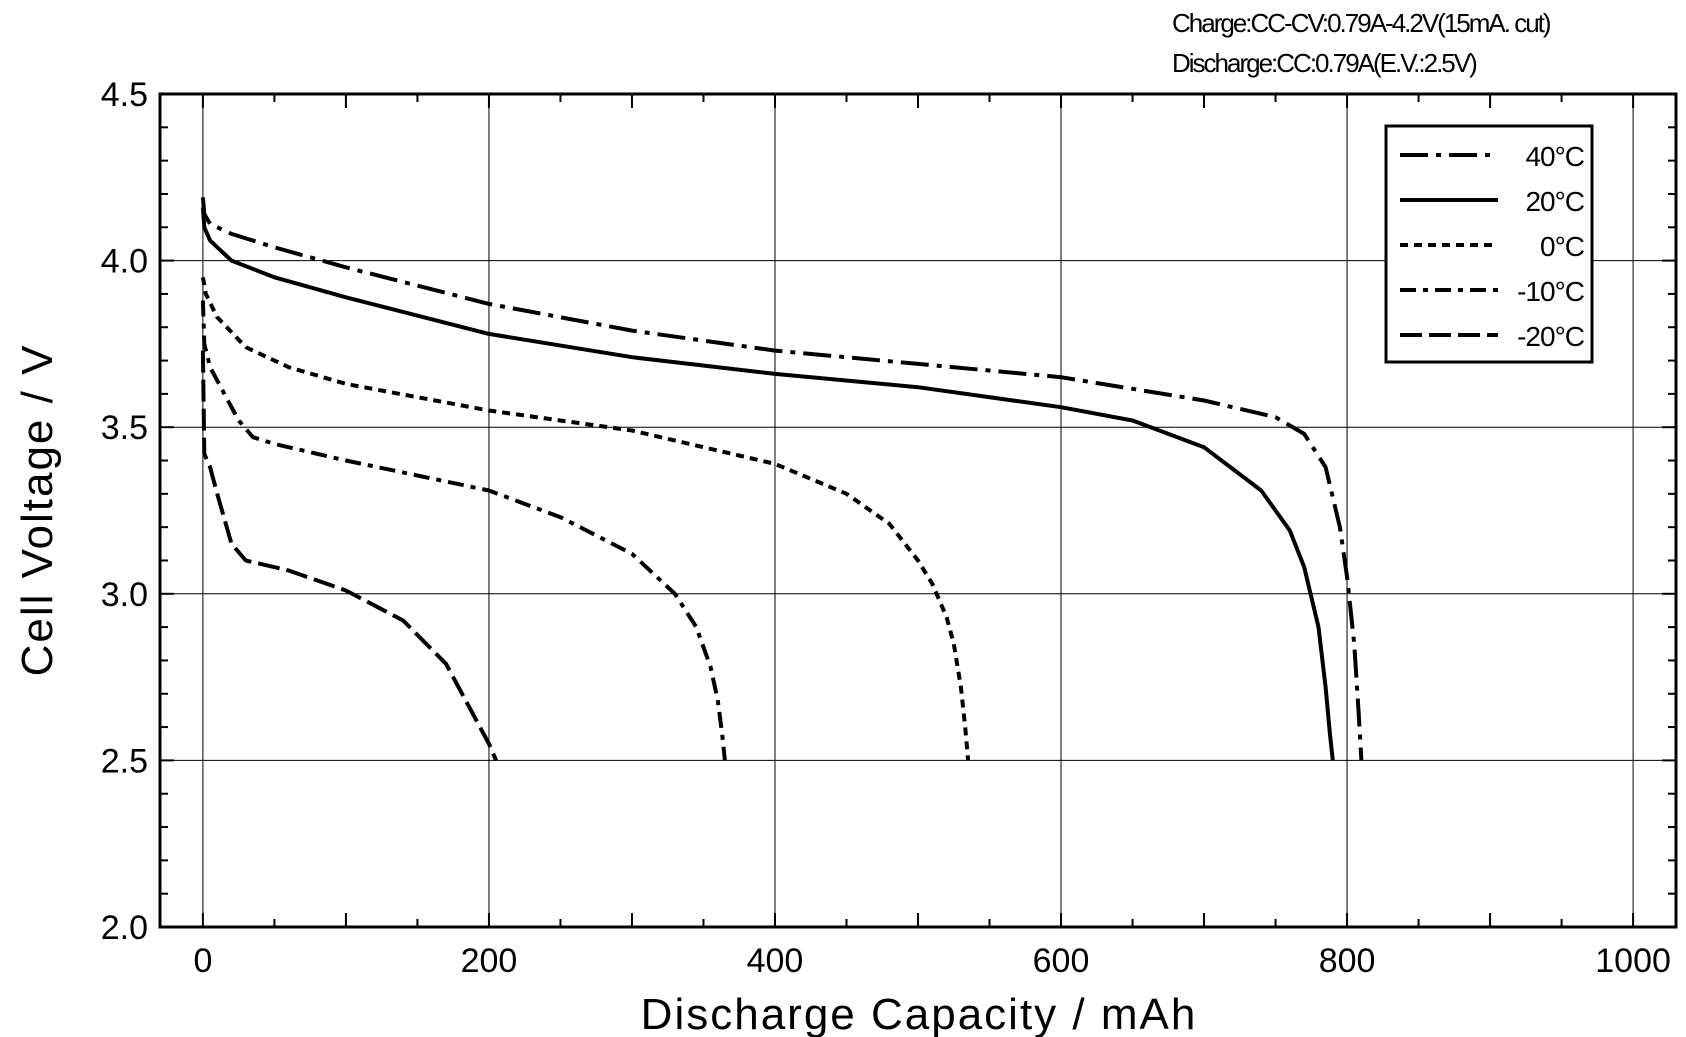  I want to click on discharge-conditions: Discharge:CC:0.79A(E.V.:2.5V), so click(1325, 63).